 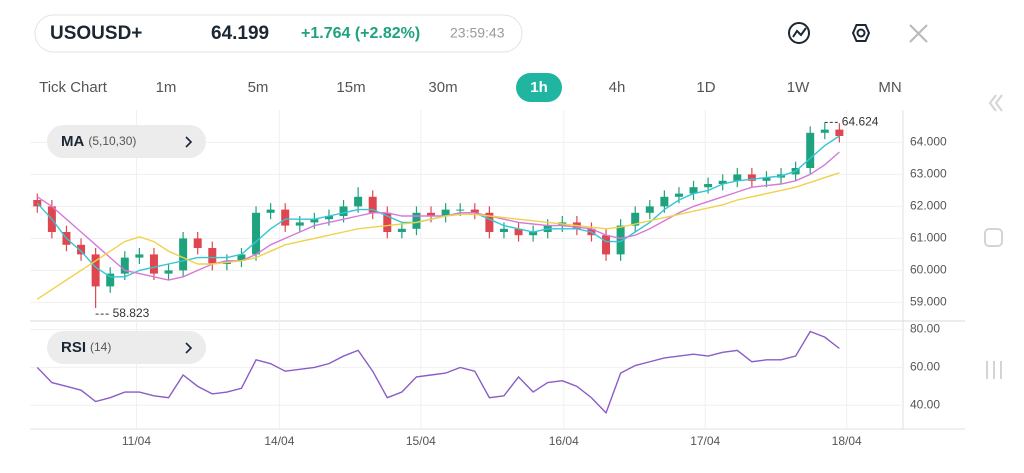 What do you see at coordinates (617, 87) in the screenshot?
I see `timeframe: 4h` at bounding box center [617, 87].